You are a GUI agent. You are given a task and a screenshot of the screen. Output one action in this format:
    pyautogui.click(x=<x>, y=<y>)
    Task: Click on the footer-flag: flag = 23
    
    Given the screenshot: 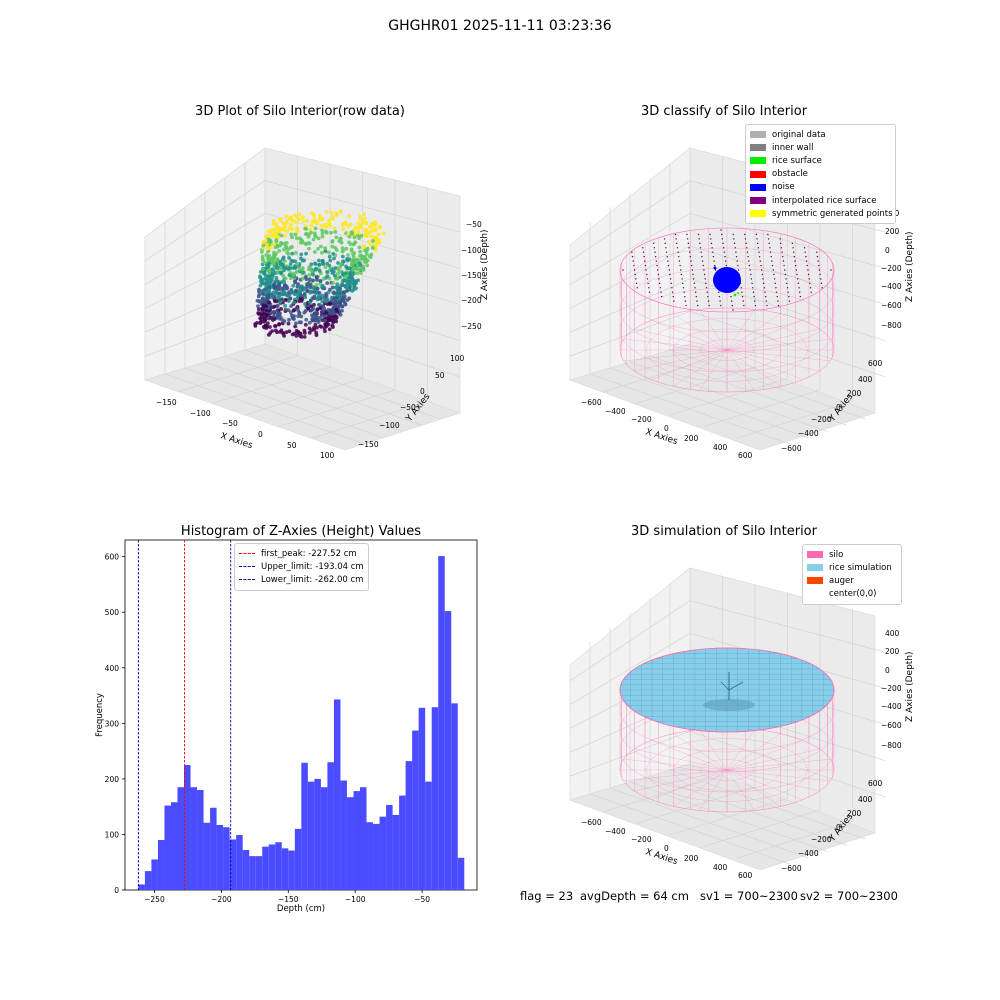 What is the action you would take?
    pyautogui.click(x=547, y=896)
    